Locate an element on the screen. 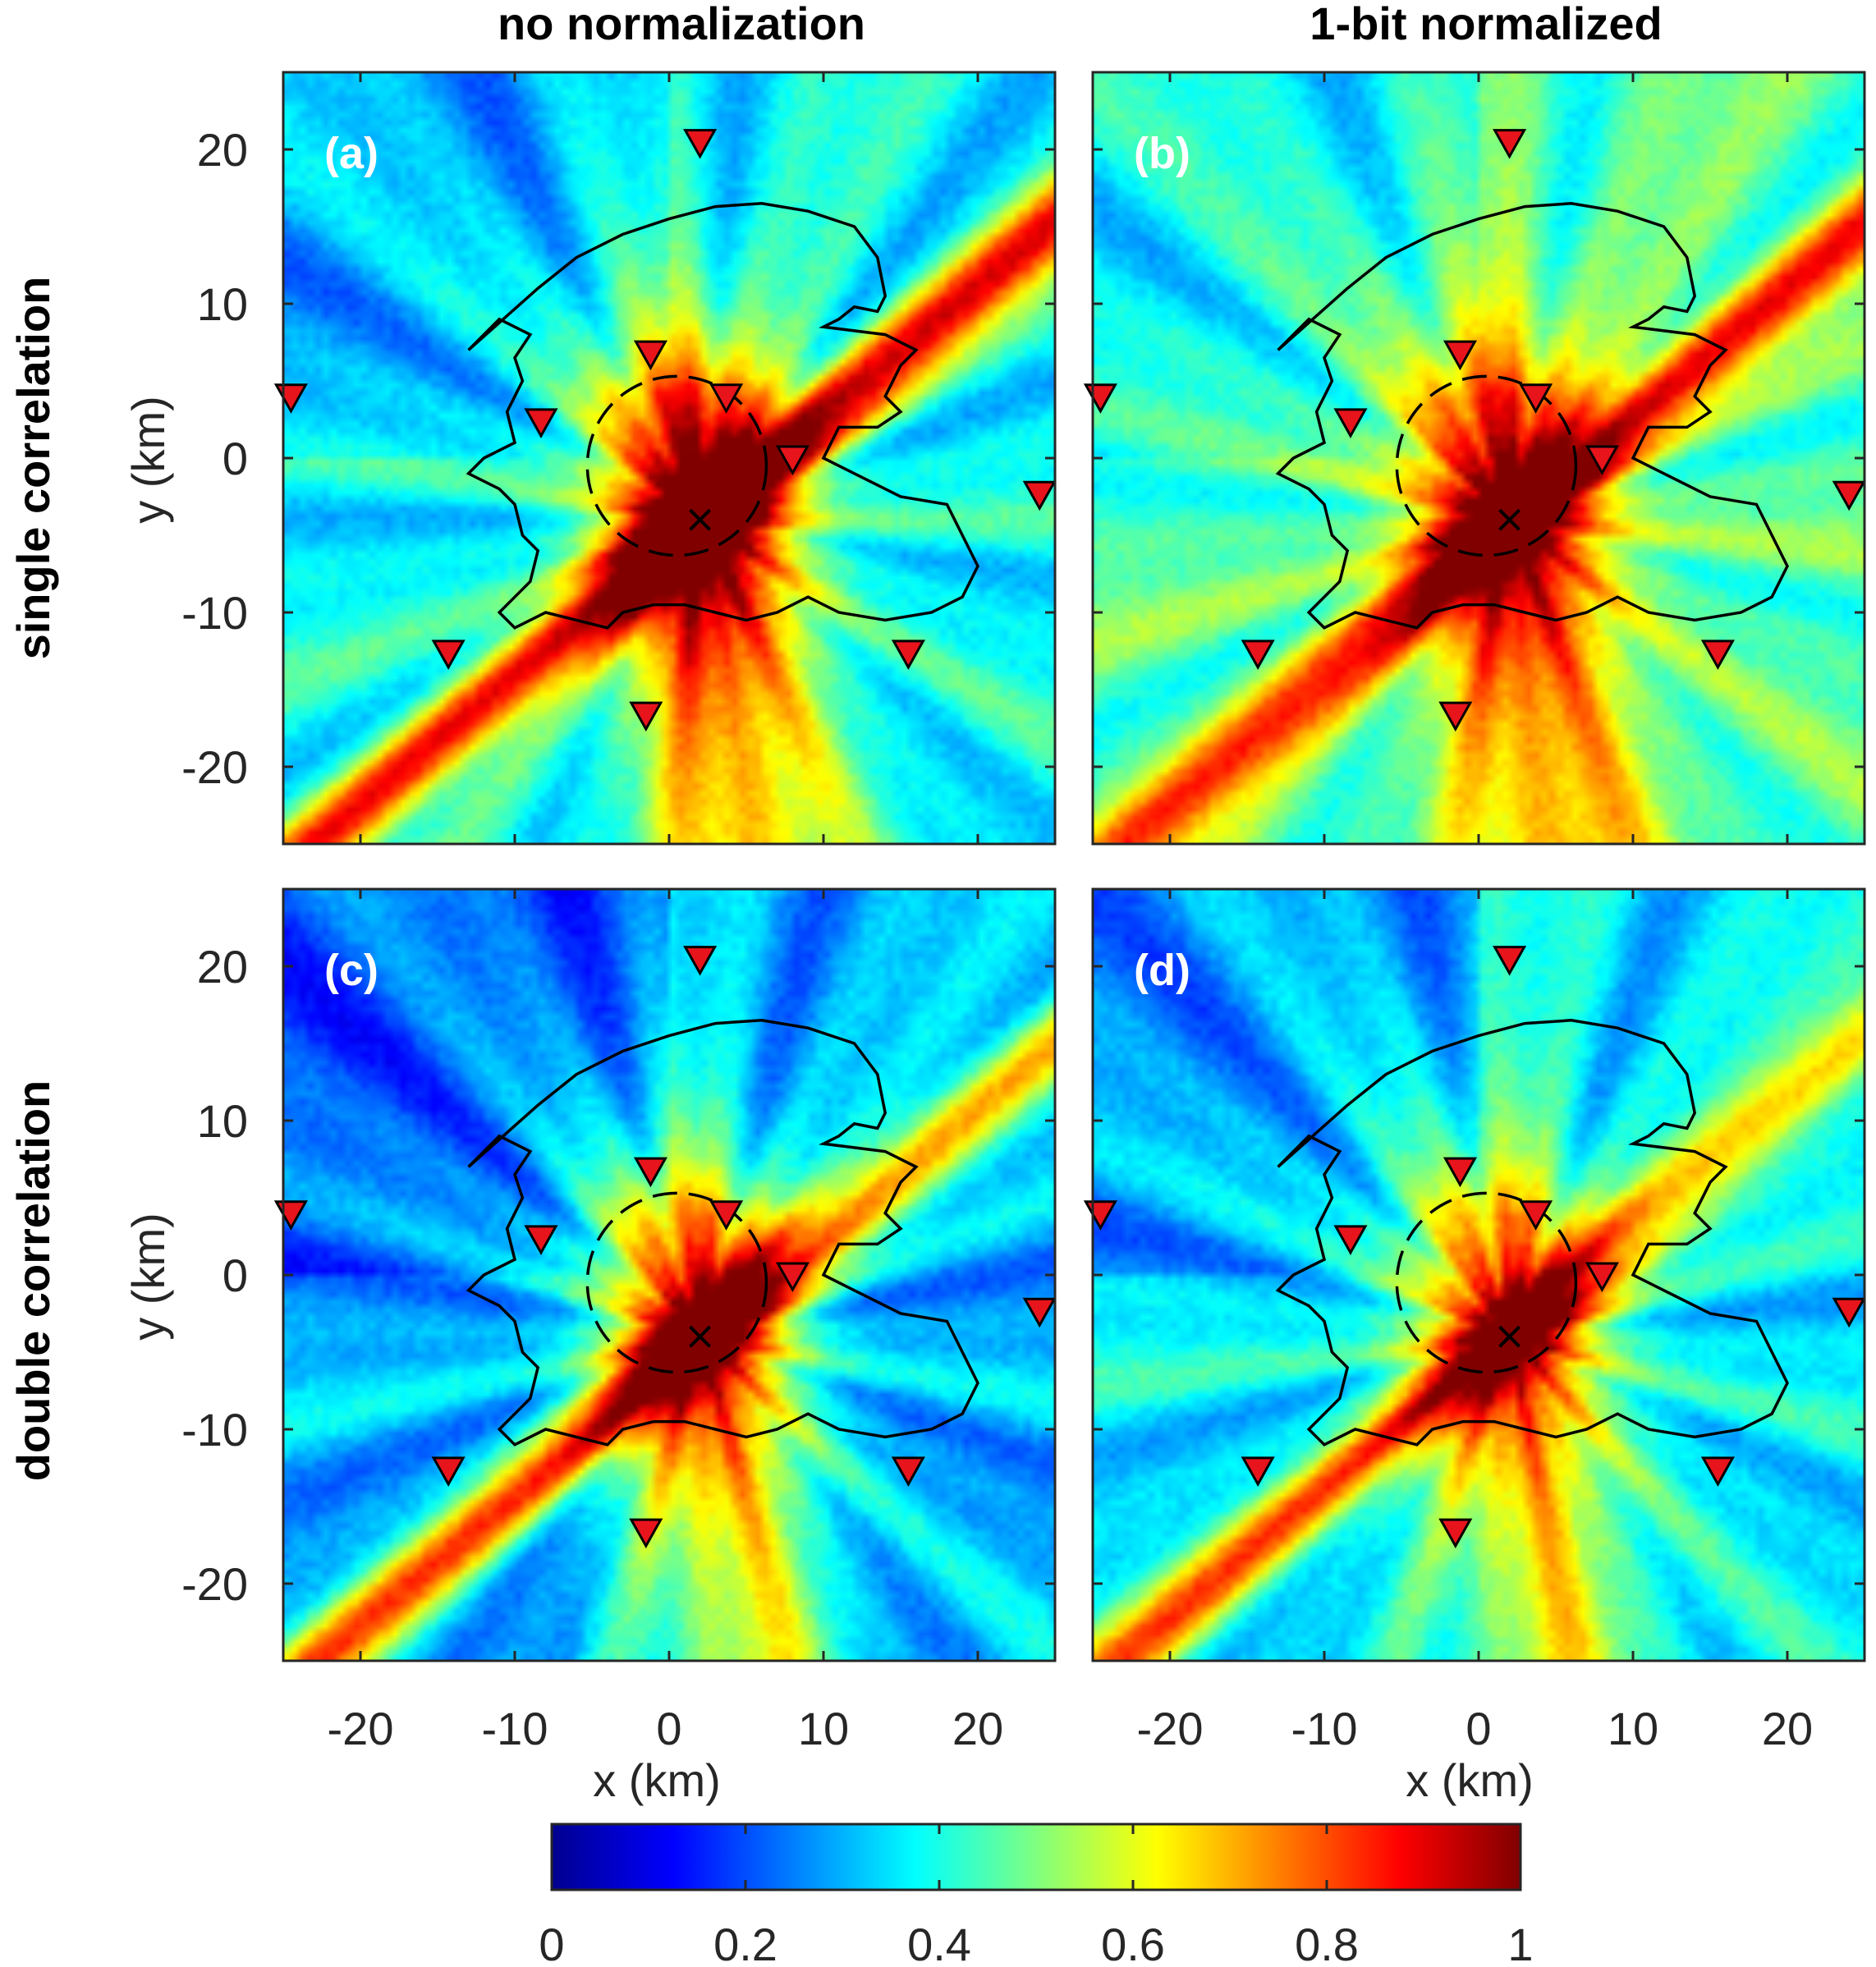  column-title-no-normalization: no normalization is located at coordinates (681, 25).